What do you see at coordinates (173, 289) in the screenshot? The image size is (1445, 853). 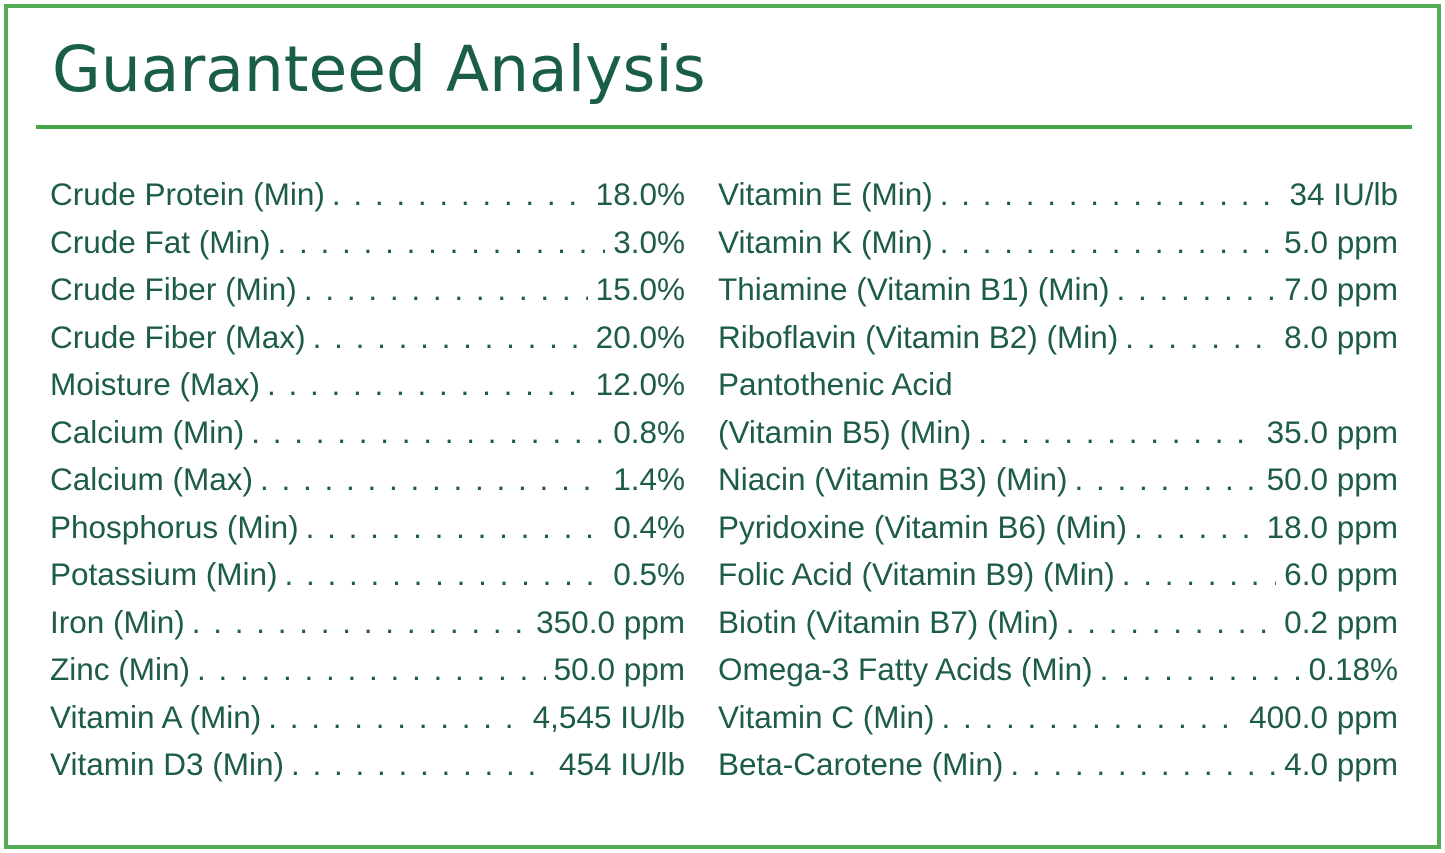 I see `nutrient-label: Crude Fiber (Min)` at bounding box center [173, 289].